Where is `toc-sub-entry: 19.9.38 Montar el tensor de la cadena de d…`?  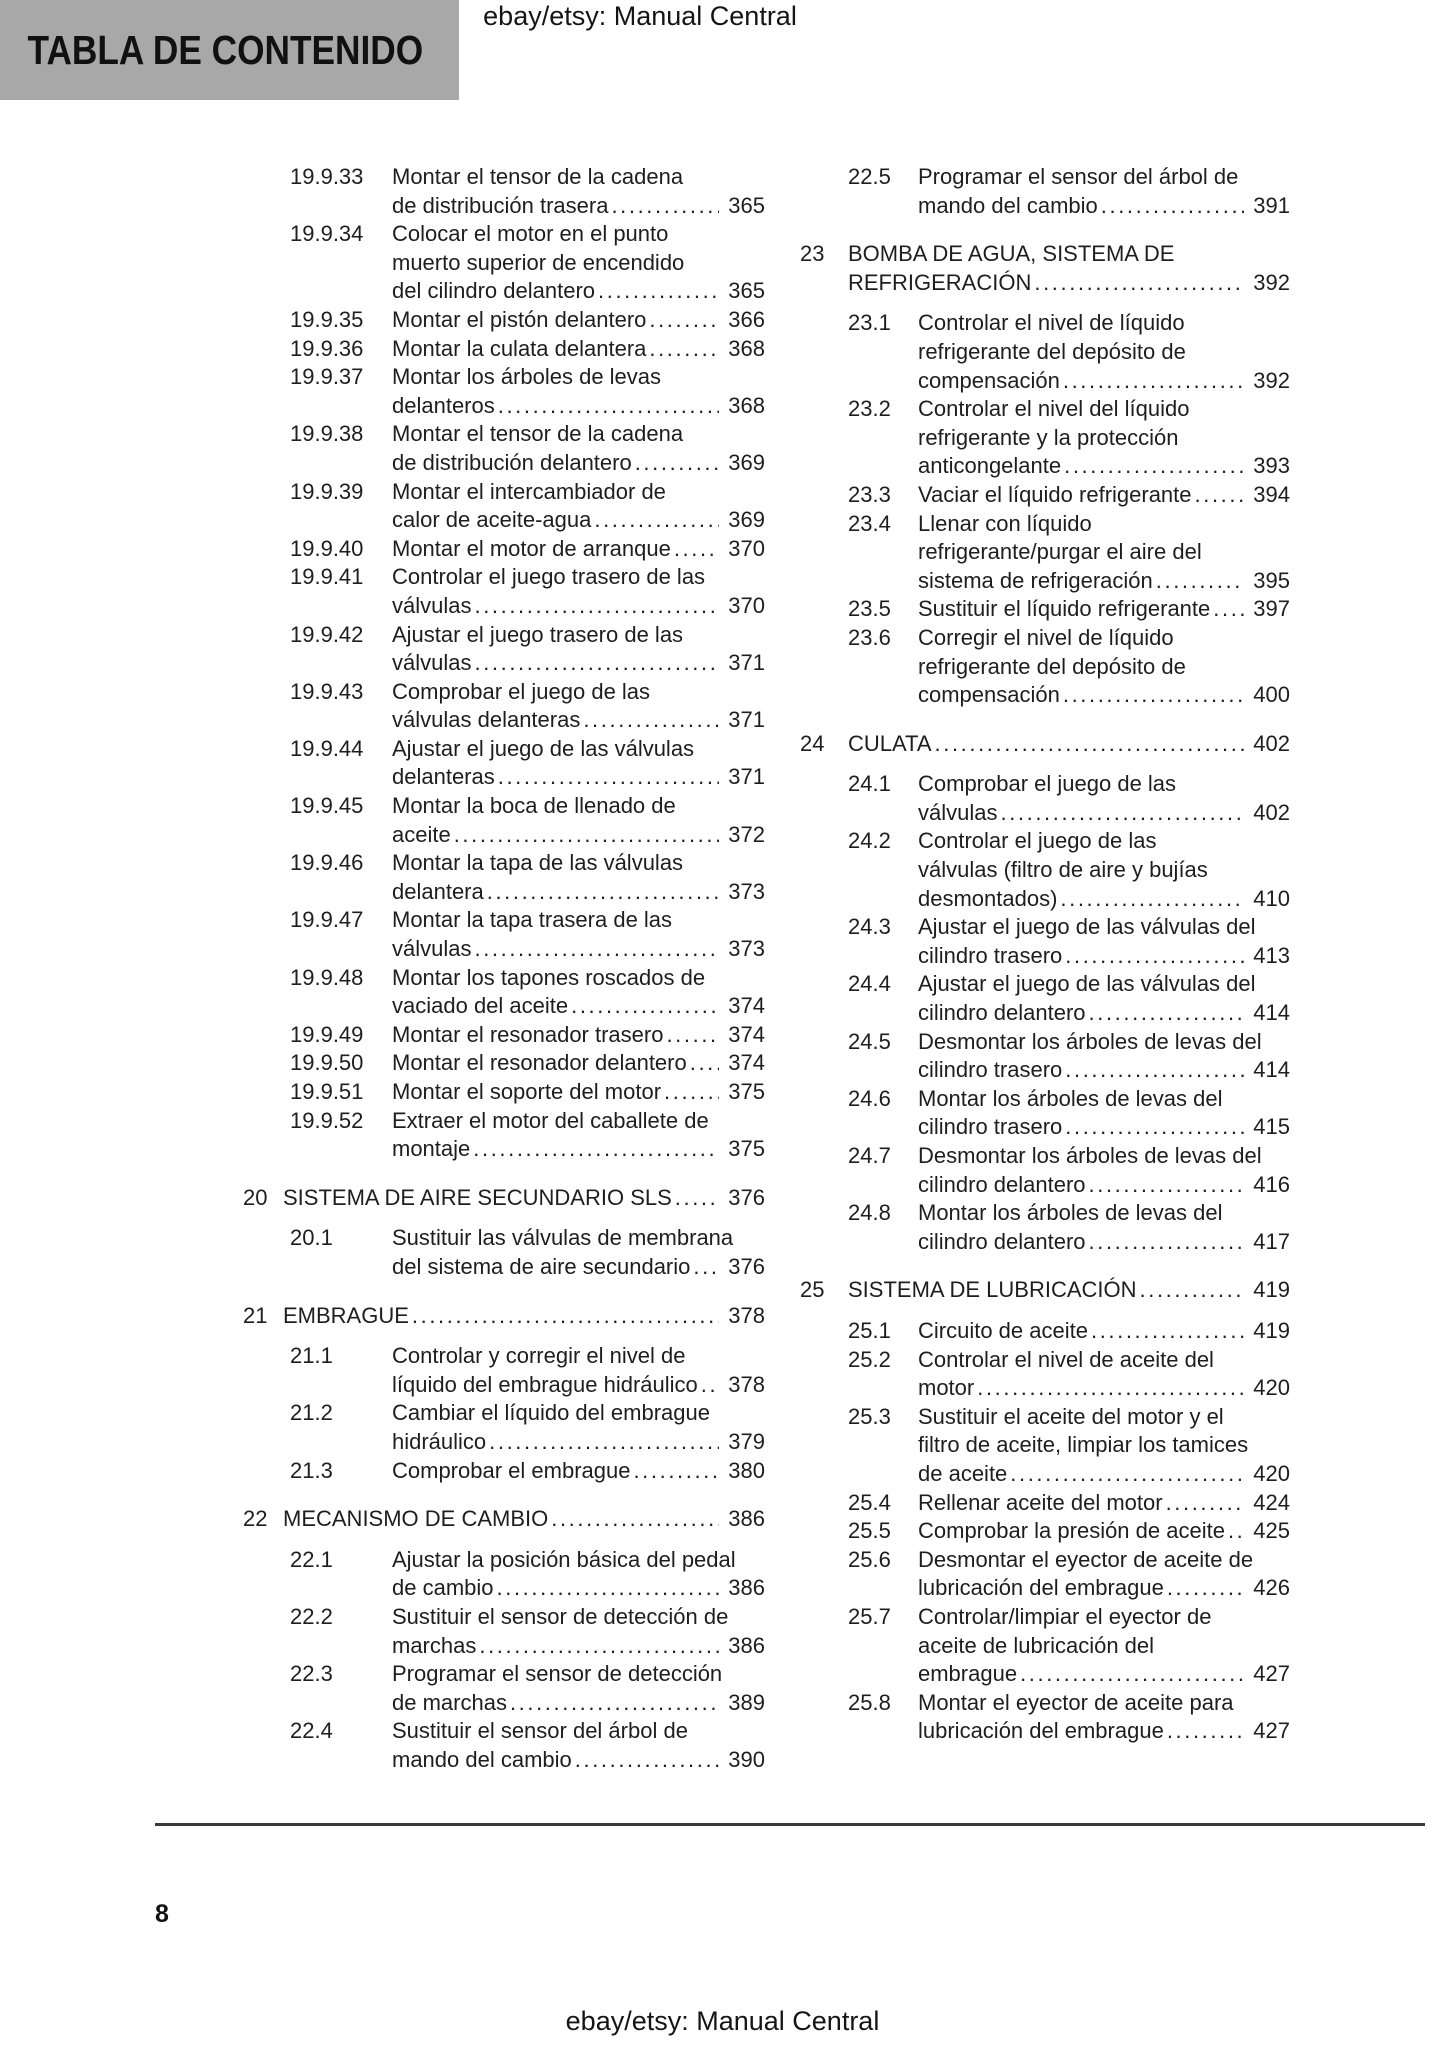
toc-sub-entry: 19.9.38 Montar el tensor de la cadena de d… is located at coordinates (504, 448).